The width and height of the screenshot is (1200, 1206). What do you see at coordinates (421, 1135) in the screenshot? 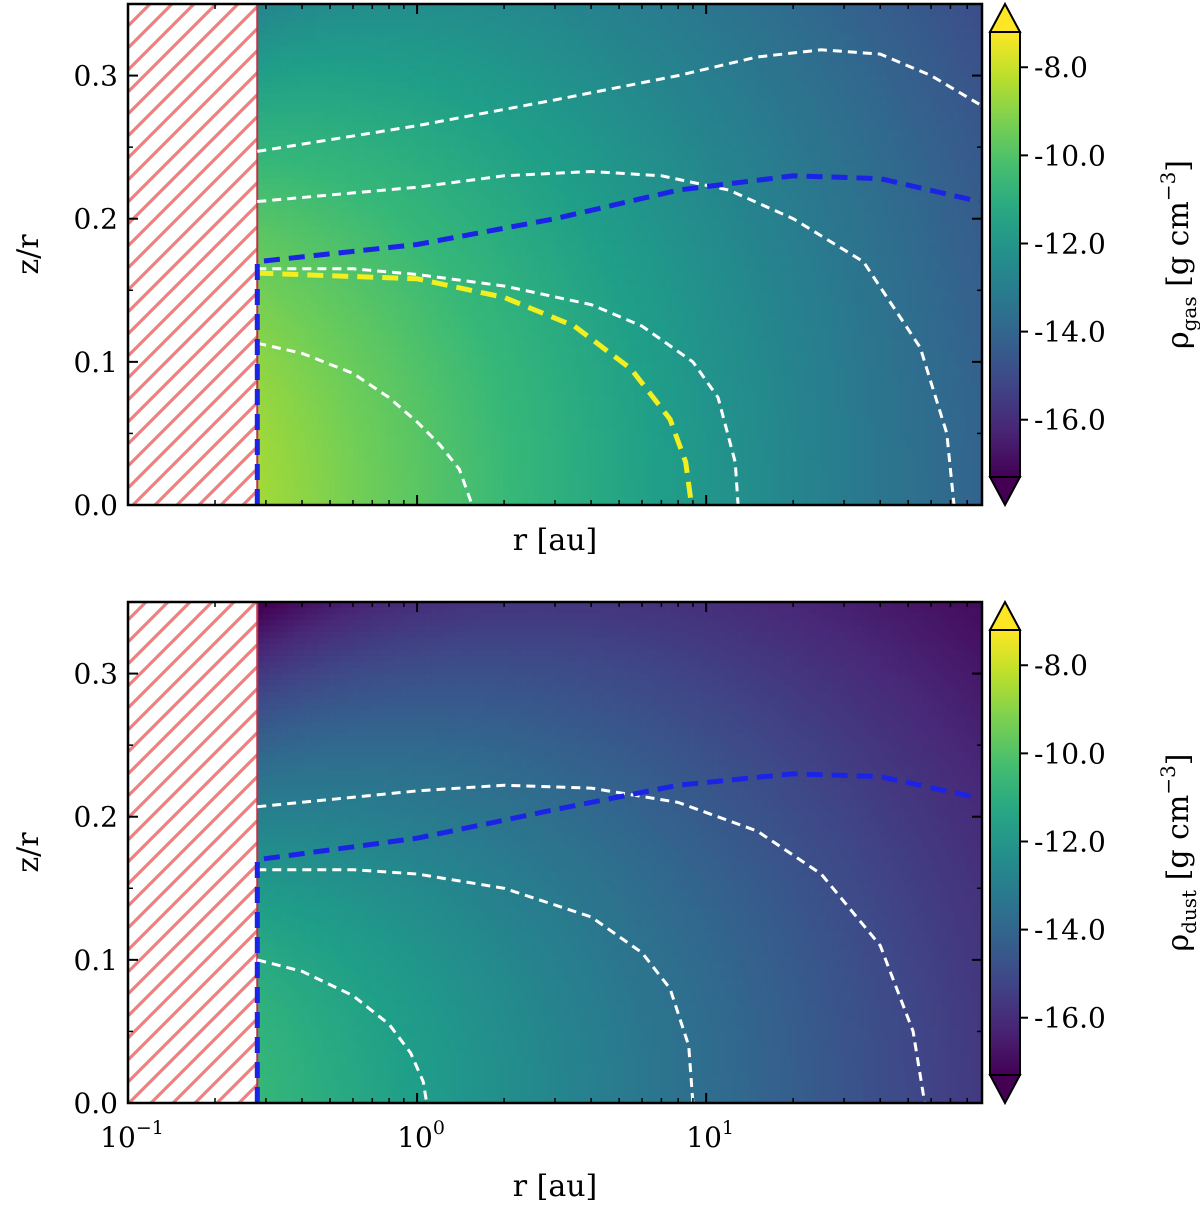
I see `x-tick-label: 10⁰` at bounding box center [421, 1135].